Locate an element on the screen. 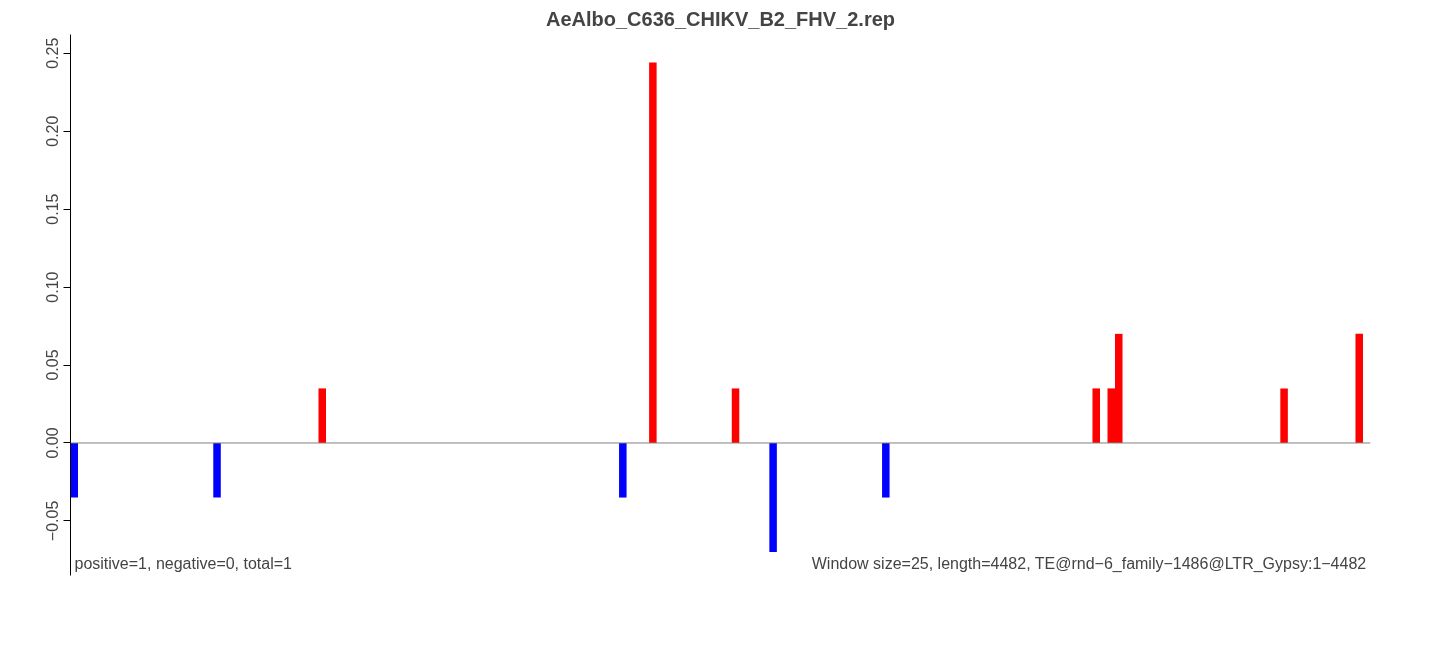 The height and width of the screenshot is (646, 1444). y-tick-label: 0.10 is located at coordinates (53, 287).